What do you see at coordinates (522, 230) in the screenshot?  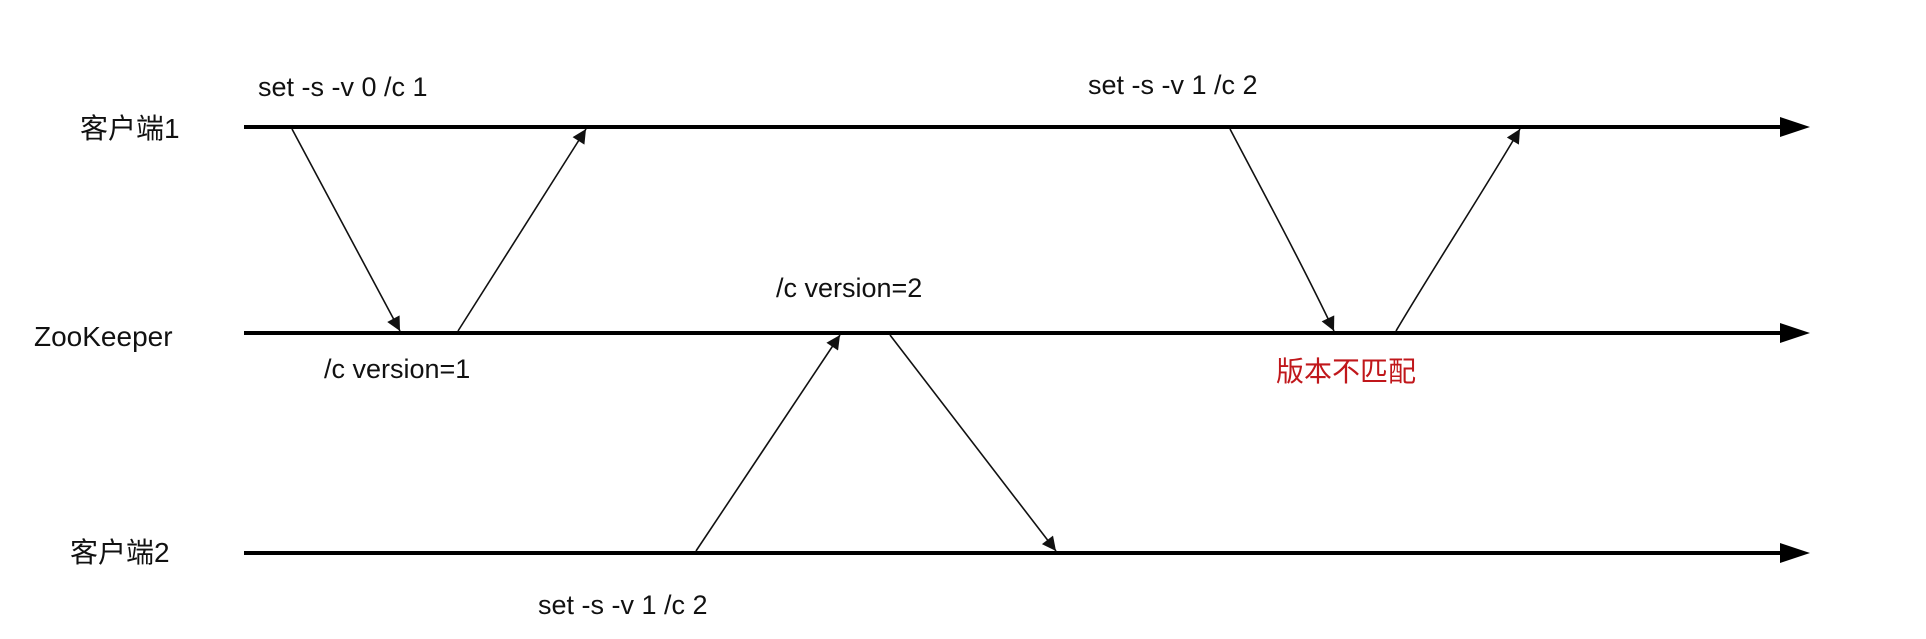 I see `arrow-zk-to-client1-first` at bounding box center [522, 230].